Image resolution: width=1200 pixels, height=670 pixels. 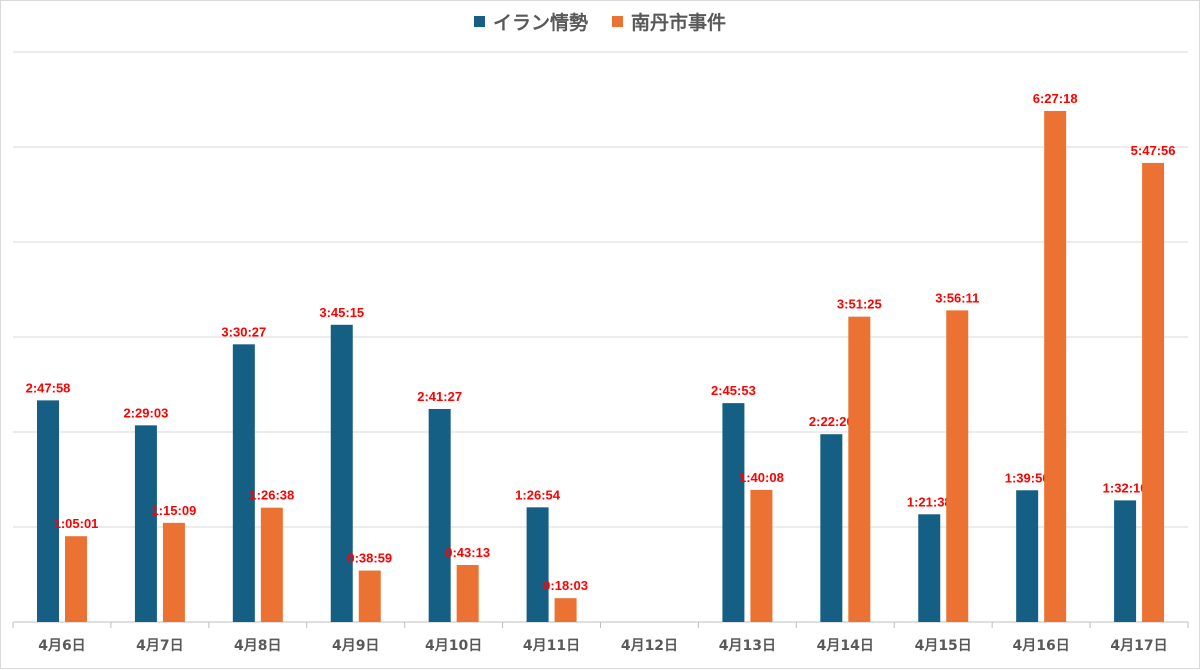 I want to click on x-tick-label: 4月12日, so click(x=649, y=646).